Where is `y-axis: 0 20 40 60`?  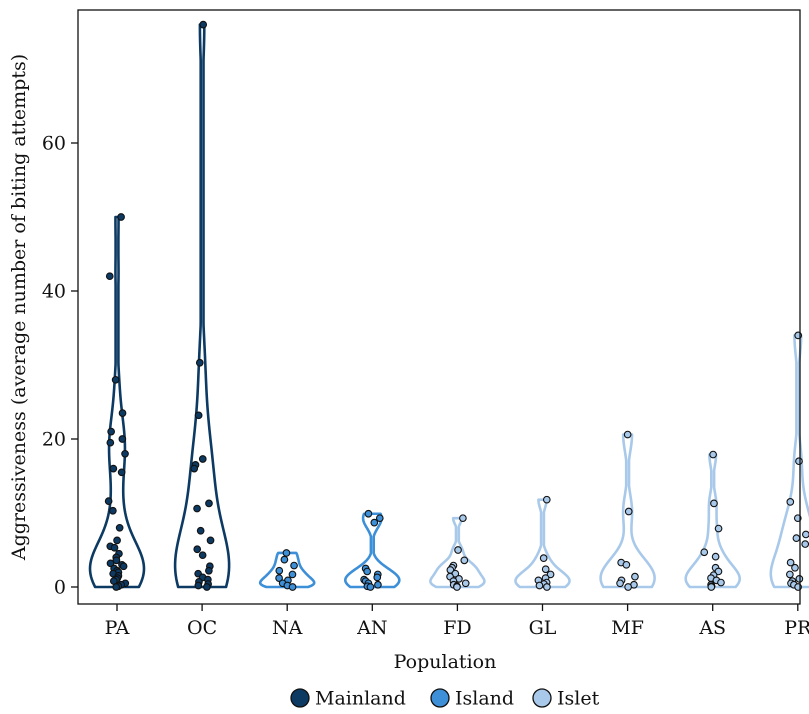
y-axis: 0 20 40 60 is located at coordinates (60, 366).